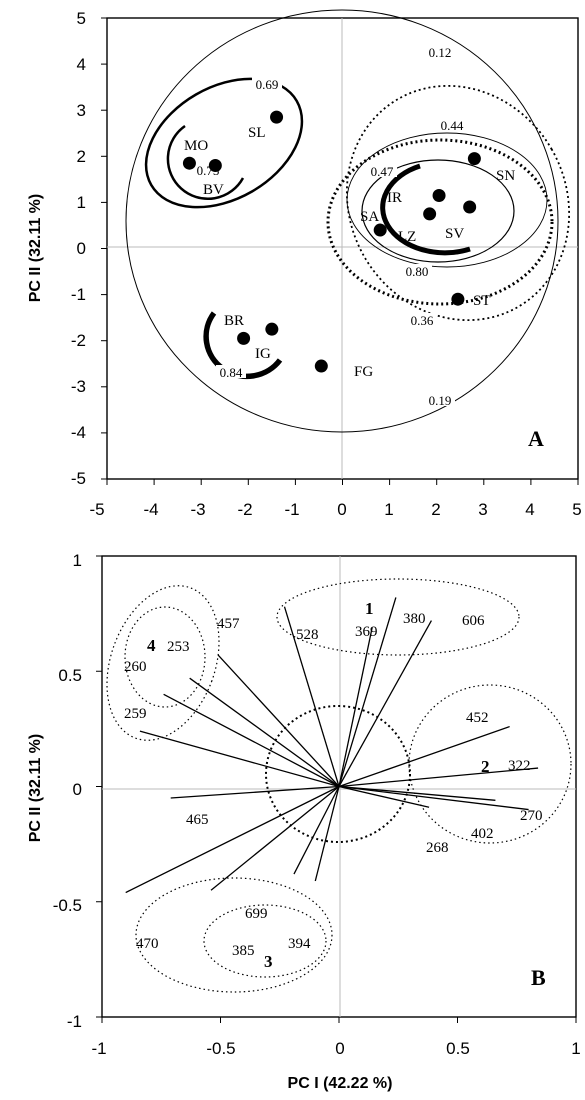 This screenshot has width=585, height=1100. What do you see at coordinates (135, 714) in the screenshot?
I see `loading-label: 259` at bounding box center [135, 714].